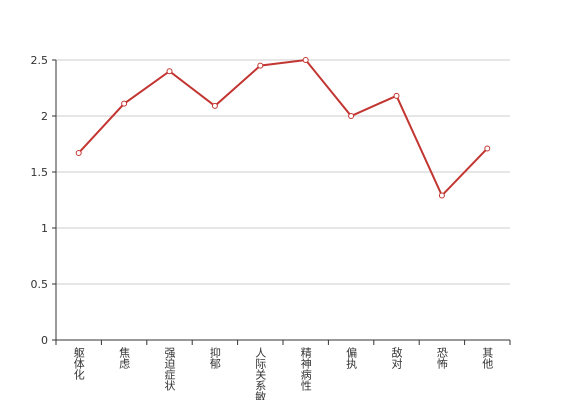 This screenshot has width=567, height=400. I want to click on x-tick-label: 精神病性, so click(305, 369).